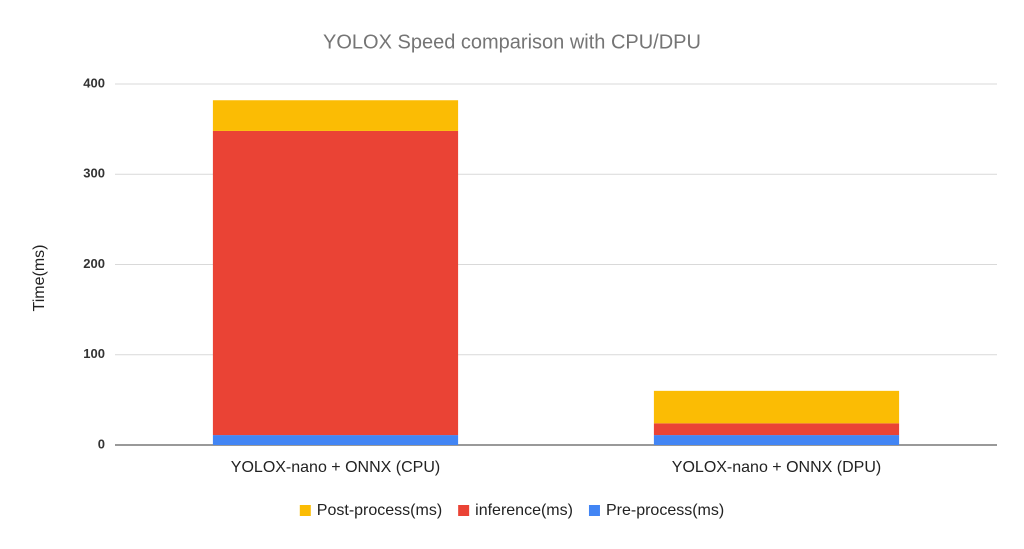 The image size is (1024, 549). What do you see at coordinates (94, 263) in the screenshot?
I see `y-tick-label: 200` at bounding box center [94, 263].